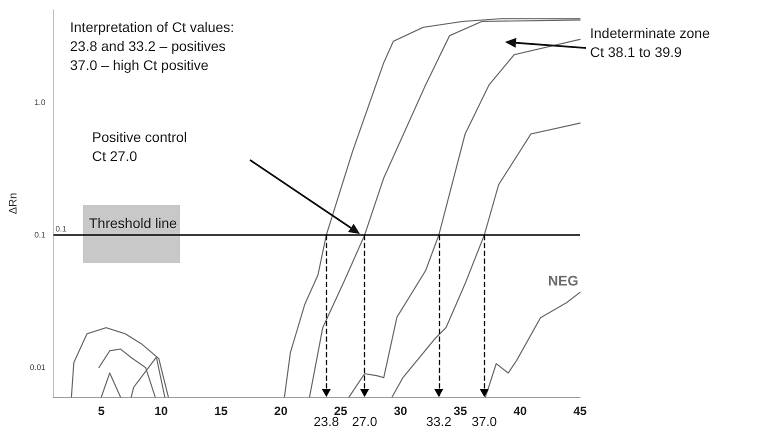 The height and width of the screenshot is (434, 769). I want to click on x-tick-label: 40, so click(520, 411).